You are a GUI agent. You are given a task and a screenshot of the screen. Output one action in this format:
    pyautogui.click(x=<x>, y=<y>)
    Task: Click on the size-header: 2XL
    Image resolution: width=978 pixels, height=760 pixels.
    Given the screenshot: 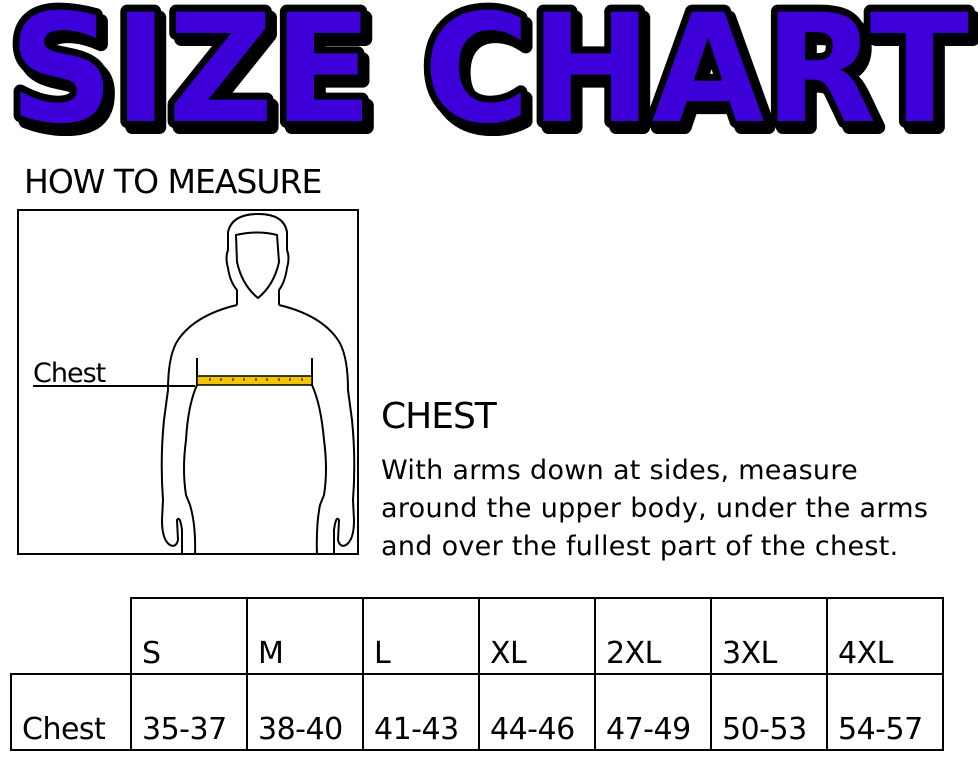 What is the action you would take?
    pyautogui.click(x=653, y=636)
    